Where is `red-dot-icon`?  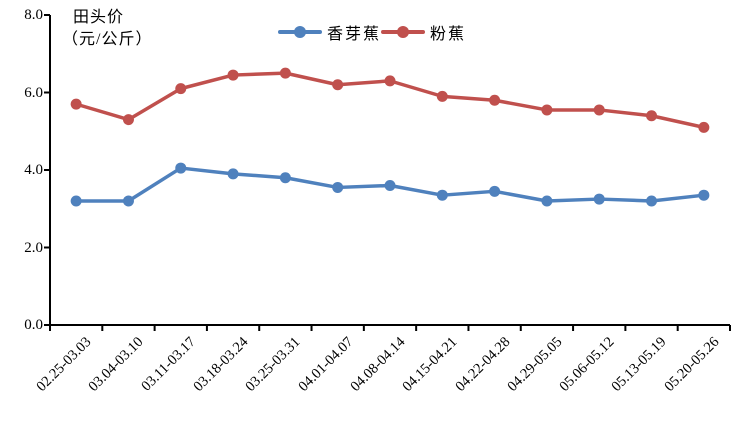 red-dot-icon is located at coordinates (403, 32).